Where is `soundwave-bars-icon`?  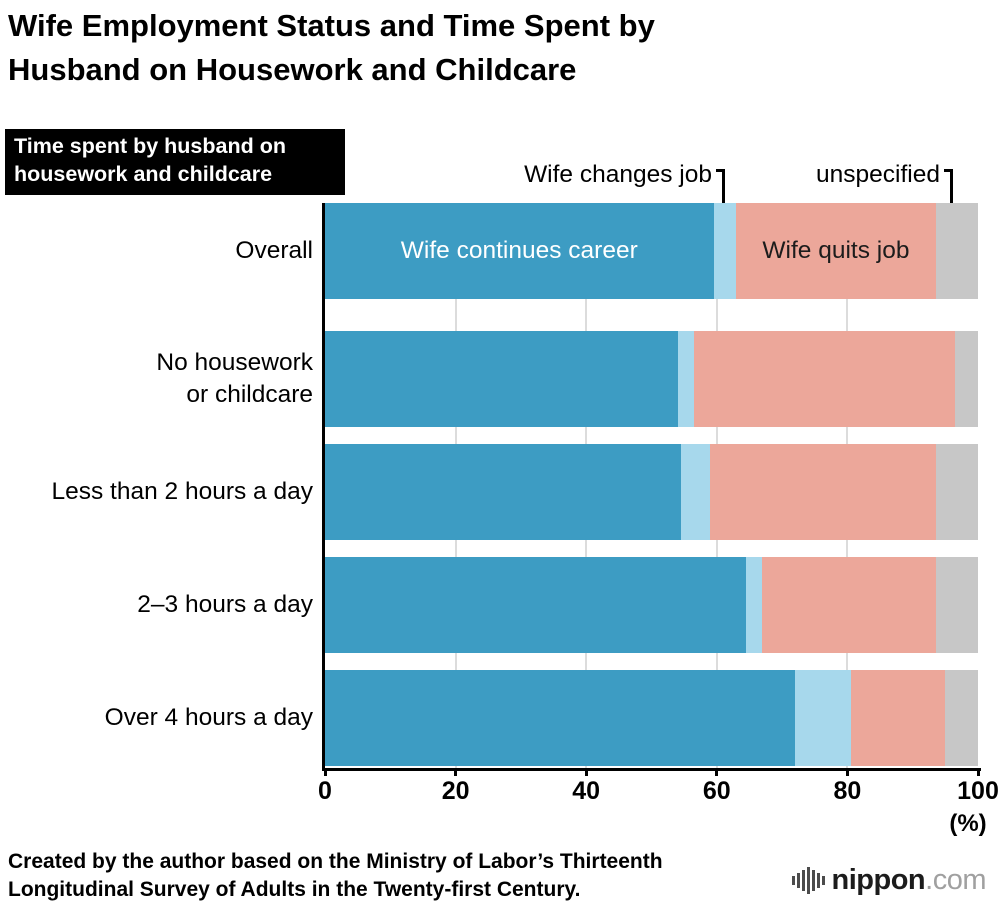
soundwave-bars-icon is located at coordinates (808, 881).